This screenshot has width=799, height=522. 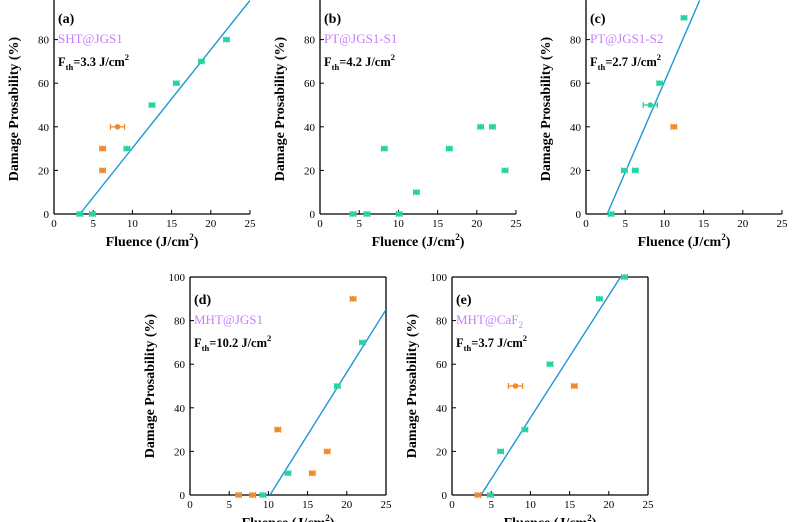 What do you see at coordinates (462, 242) in the screenshot?
I see `x-axis-label-tail: )` at bounding box center [462, 242].